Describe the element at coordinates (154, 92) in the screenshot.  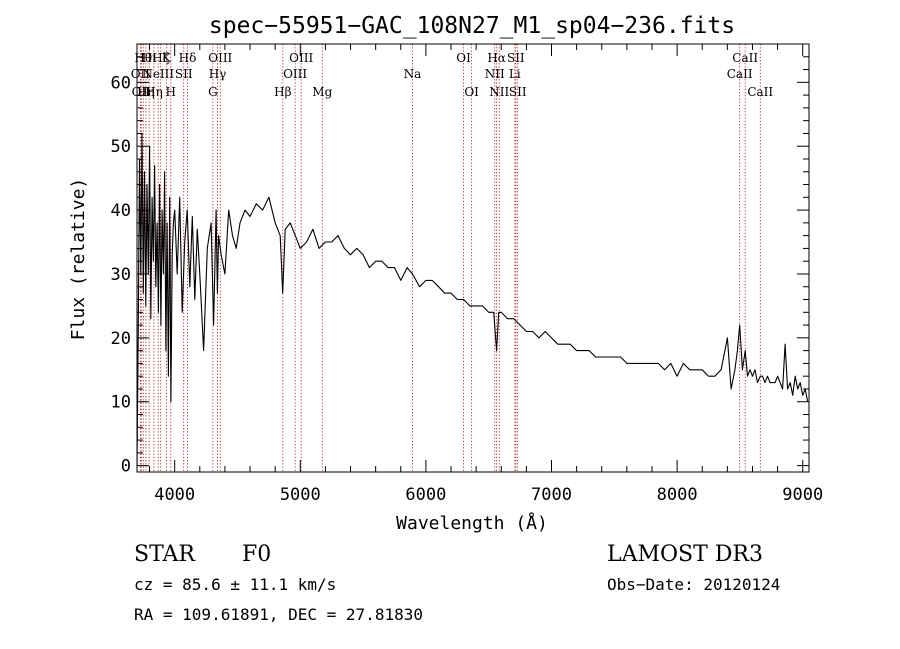
I see `line-label-5: Hη` at that location.